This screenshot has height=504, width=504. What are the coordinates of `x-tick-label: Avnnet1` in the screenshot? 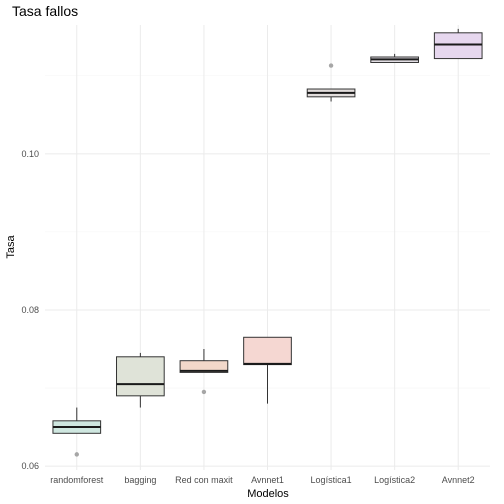 It's located at (267, 480).